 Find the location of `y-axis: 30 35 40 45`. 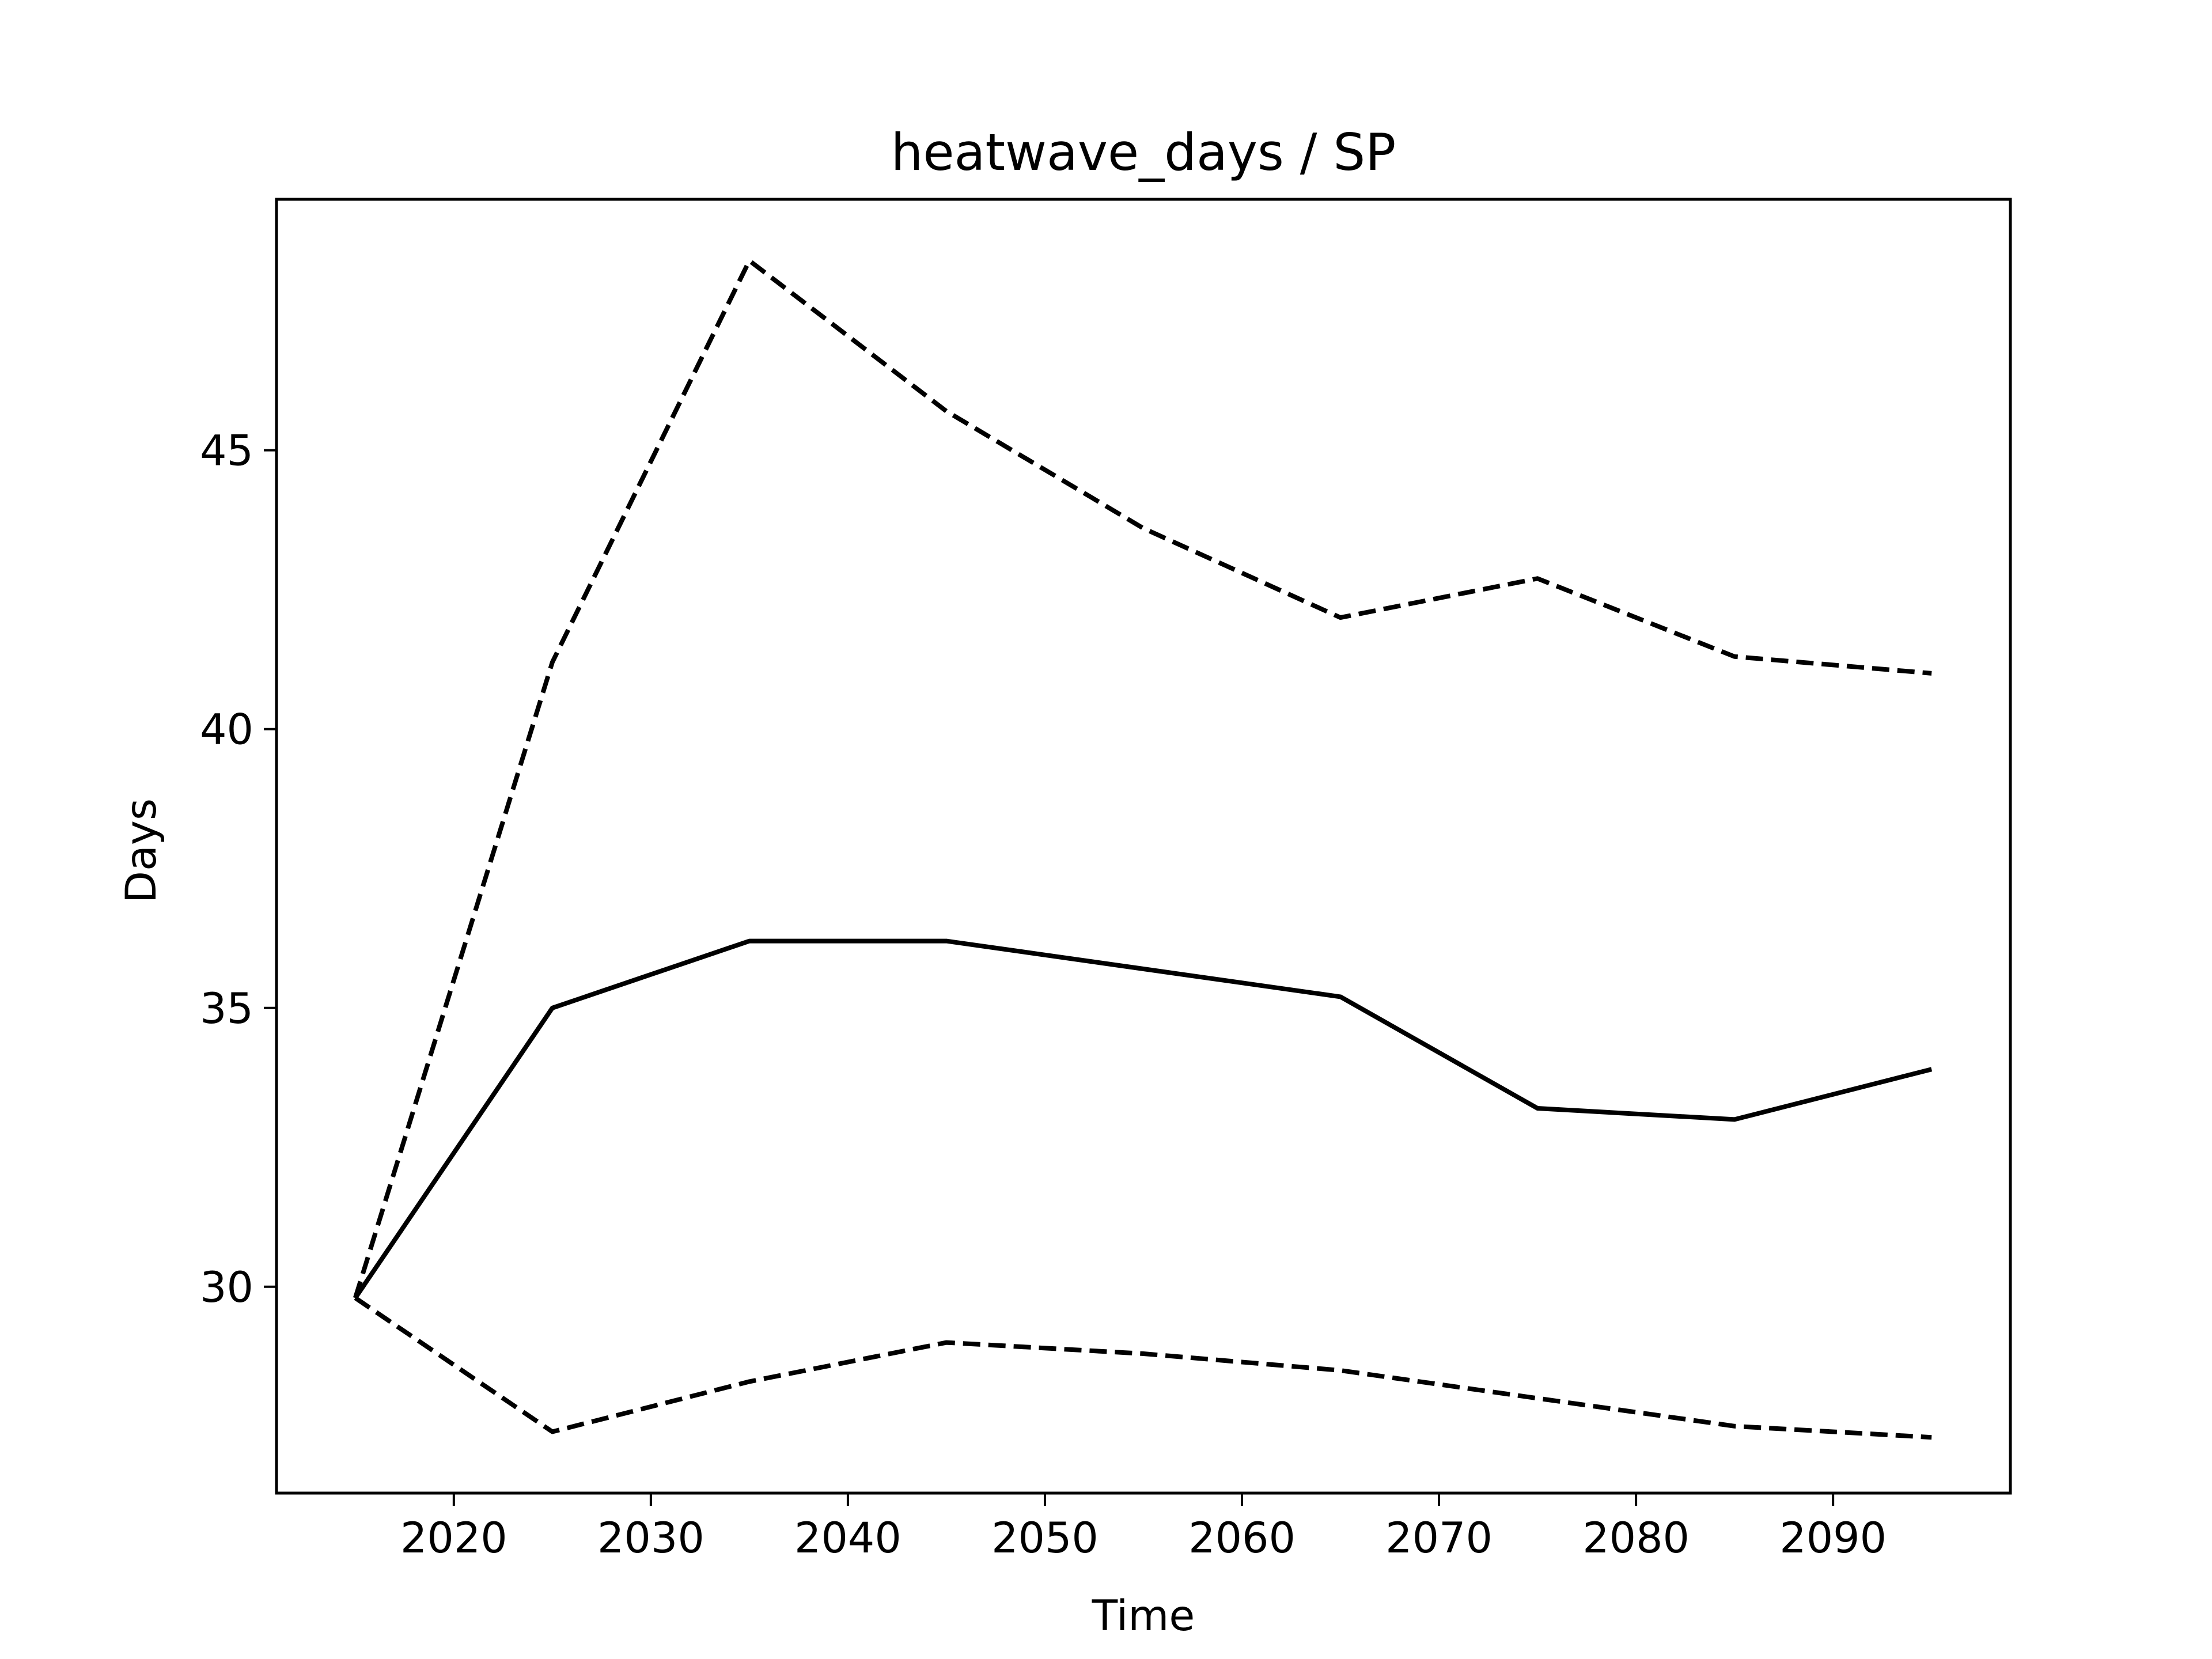

y-axis: 30 35 40 45 is located at coordinates (238, 869).